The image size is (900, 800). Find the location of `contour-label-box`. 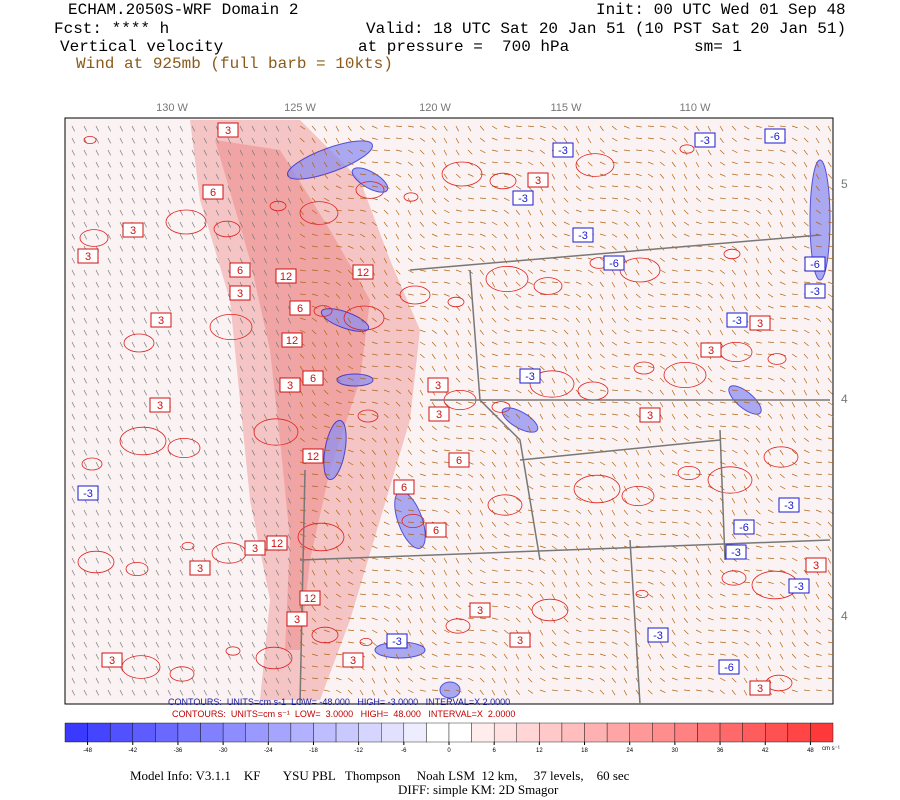

contour-label-box is located at coordinates (583, 235).